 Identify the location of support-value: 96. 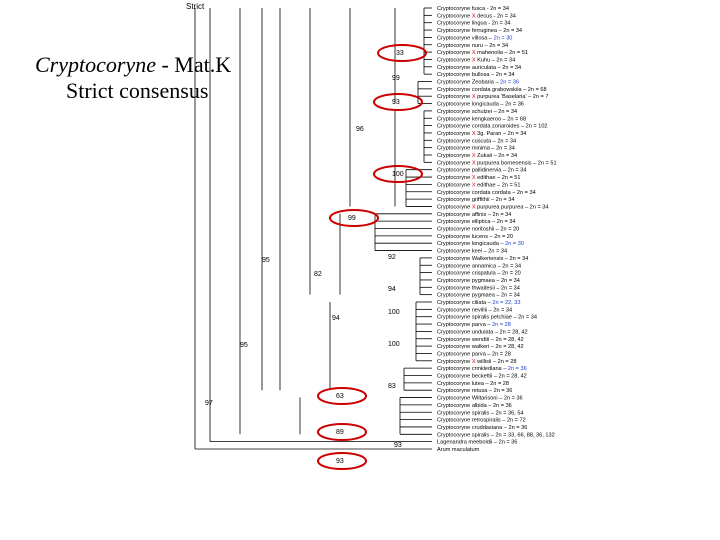
(360, 129).